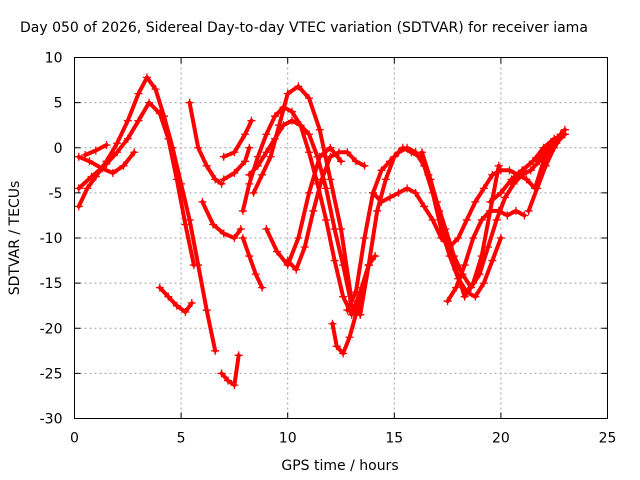  I want to click on x-tick-label: 25, so click(608, 439).